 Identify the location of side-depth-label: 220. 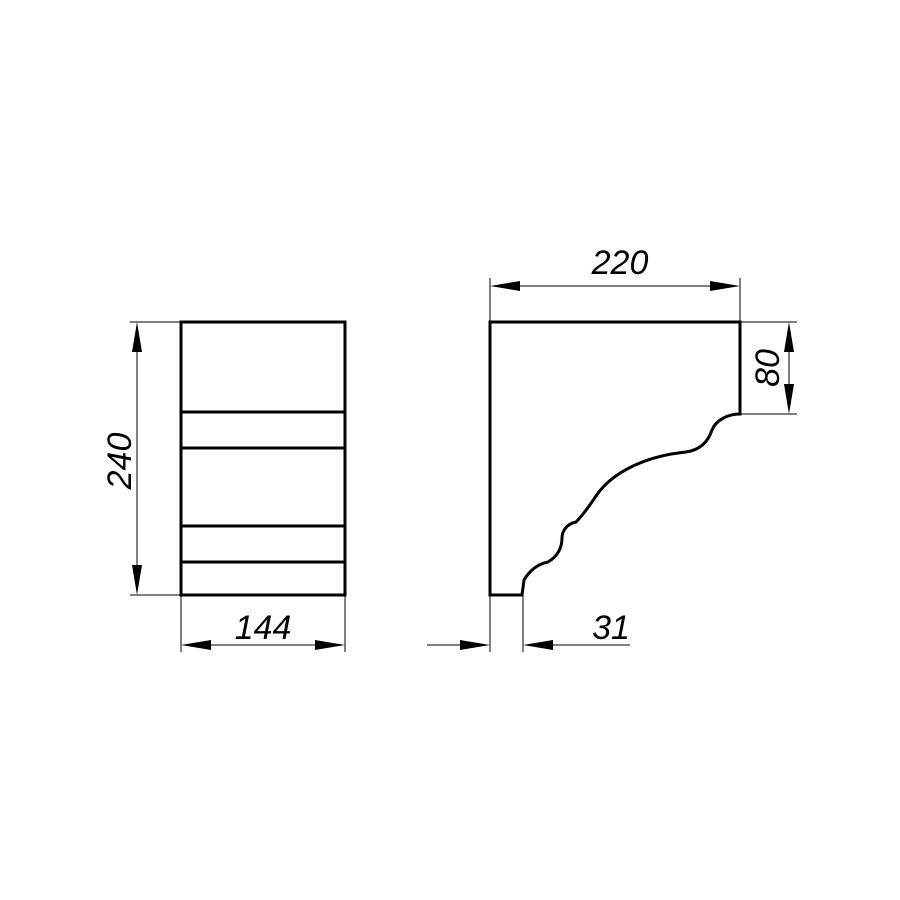
(620, 263).